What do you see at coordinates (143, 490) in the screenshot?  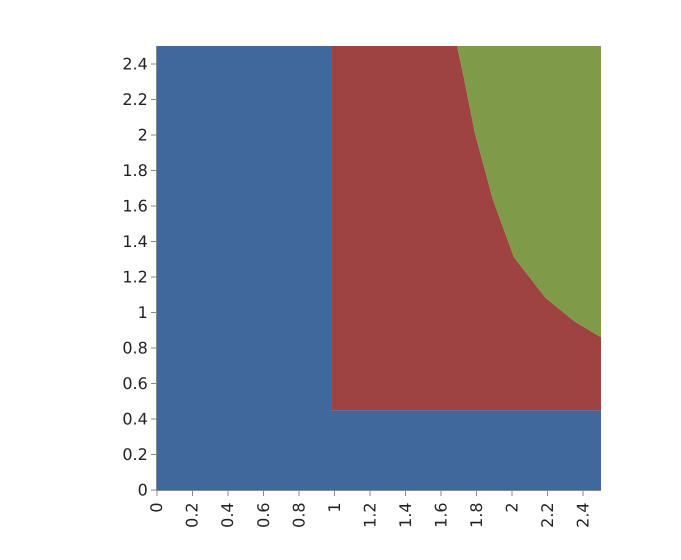 I see `y-tick-label: 0` at bounding box center [143, 490].